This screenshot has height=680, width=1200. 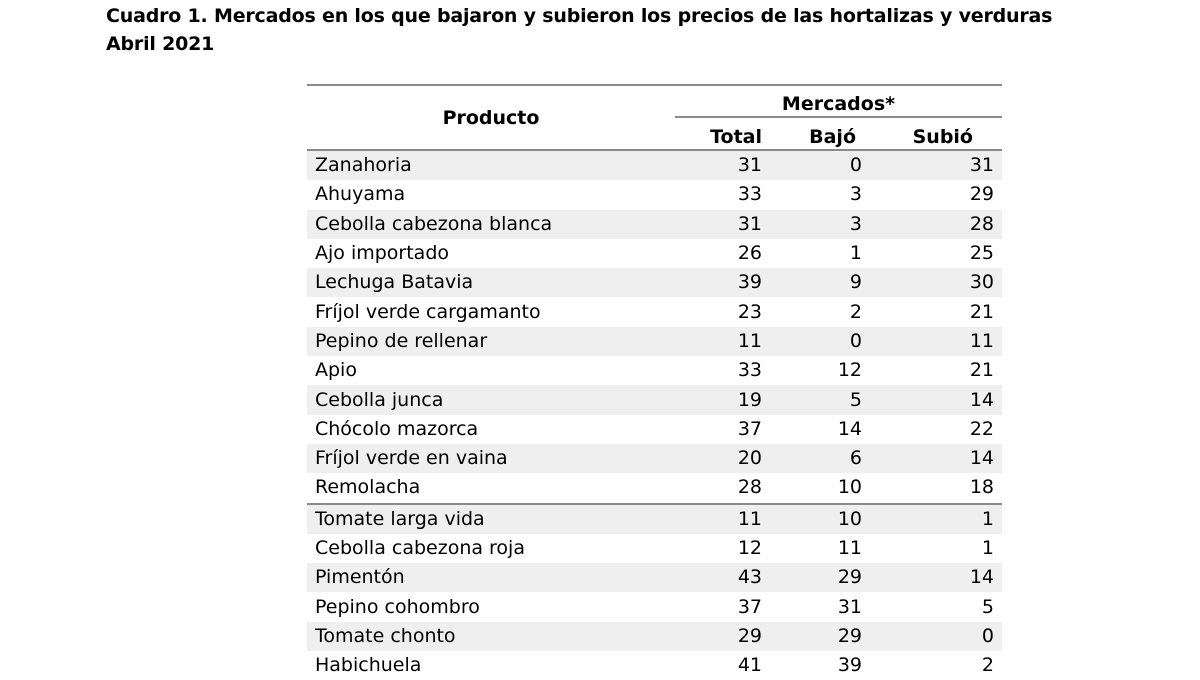 I want to click on table-row: Cebolla cabezona blanca 31 3 28, so click(x=654, y=224).